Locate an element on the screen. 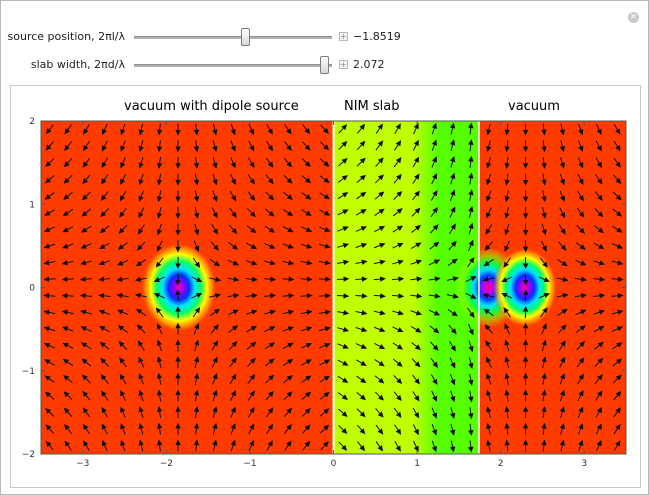  slab-width-slider is located at coordinates (233, 65).